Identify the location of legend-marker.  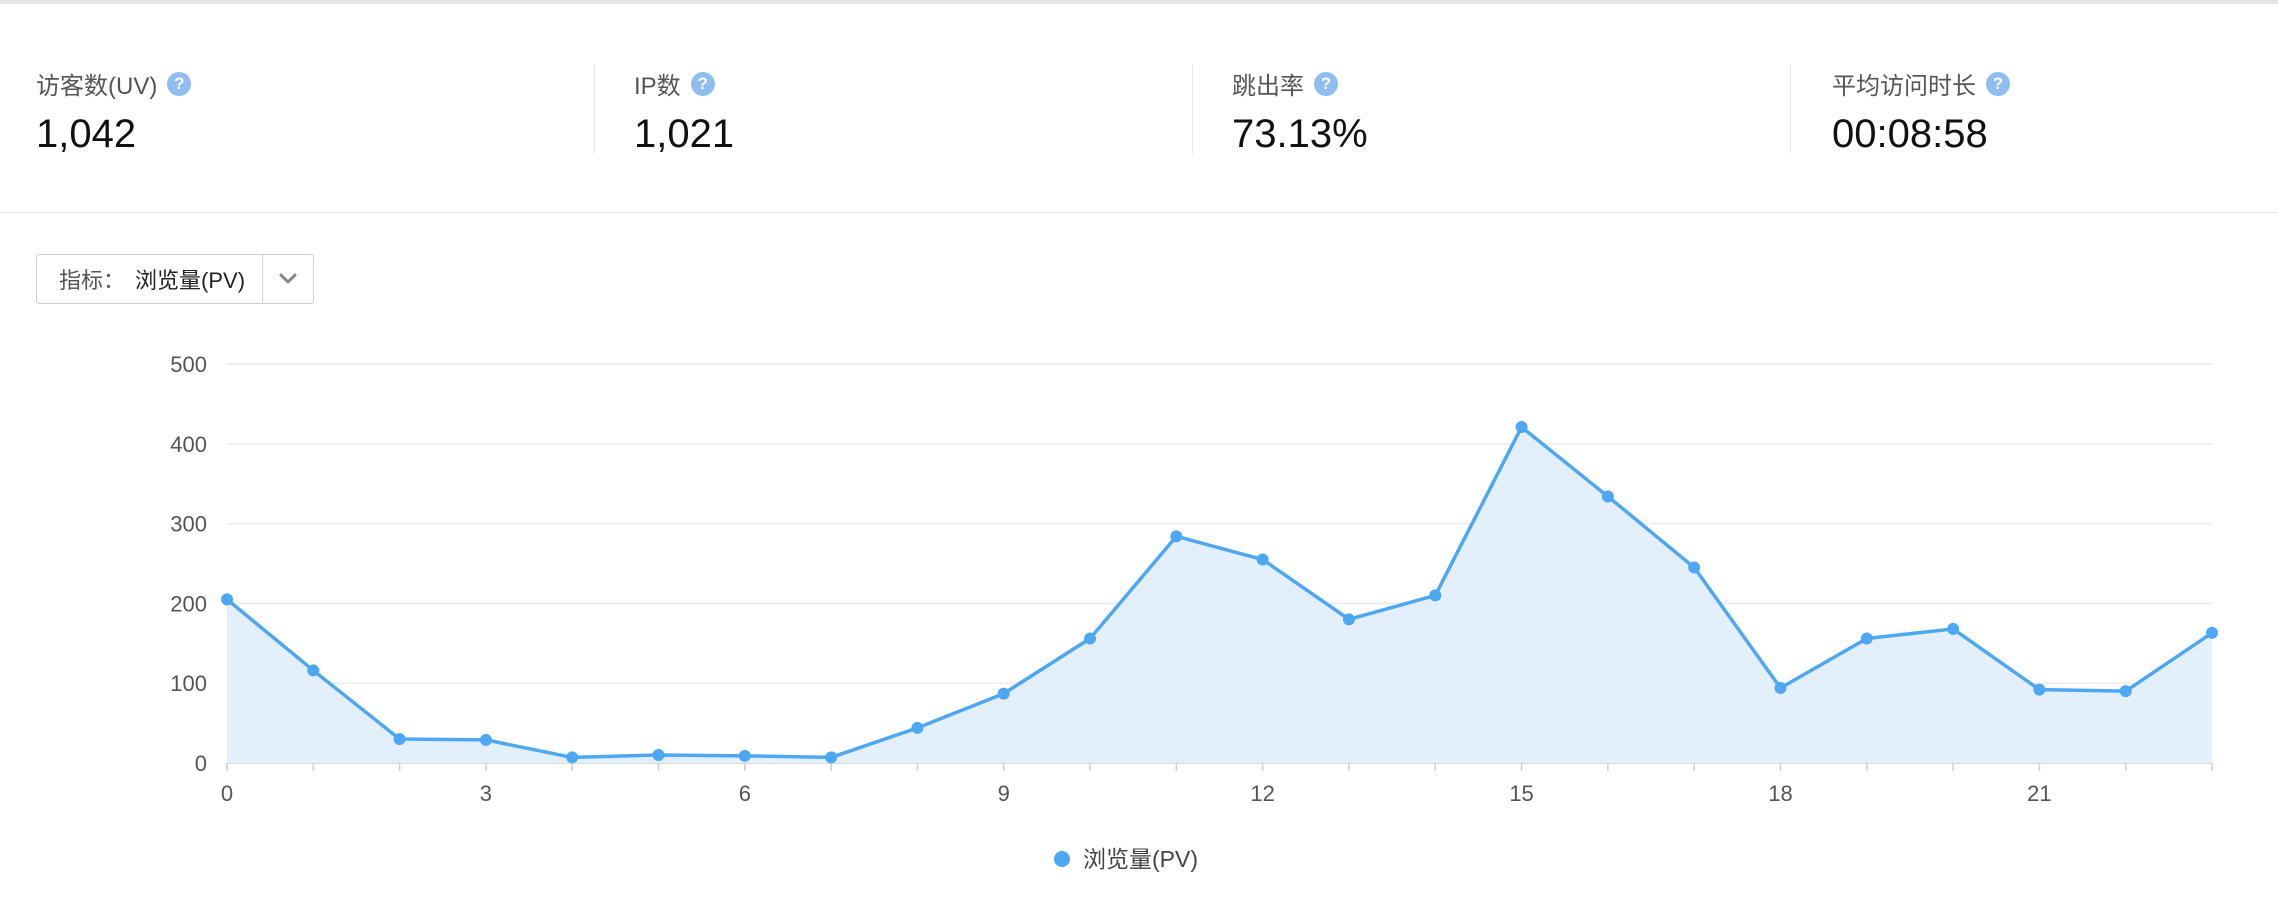
(1062, 859).